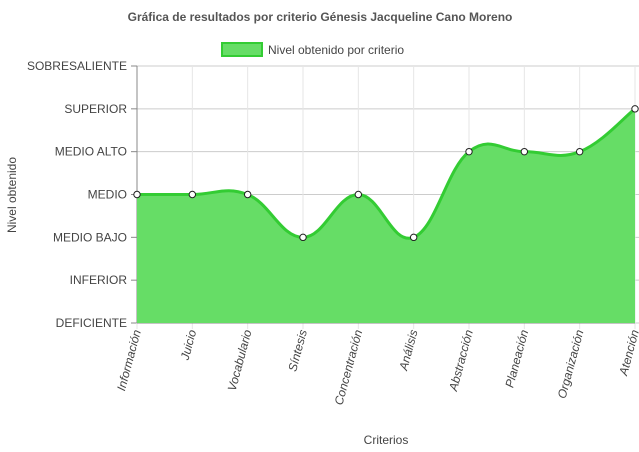  I want to click on y-tick-label: SOBRESALIENTE, so click(77, 66).